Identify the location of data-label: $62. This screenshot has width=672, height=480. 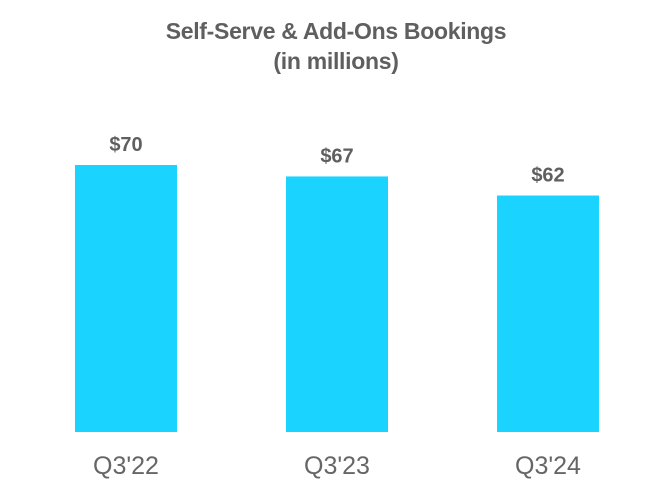
(547, 176).